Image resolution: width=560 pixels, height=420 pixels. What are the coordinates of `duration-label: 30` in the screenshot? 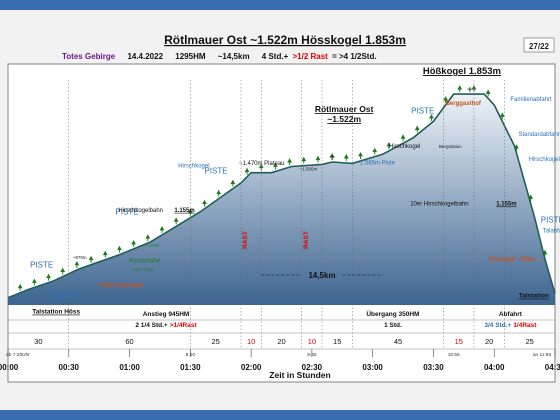 It's located at (38, 341).